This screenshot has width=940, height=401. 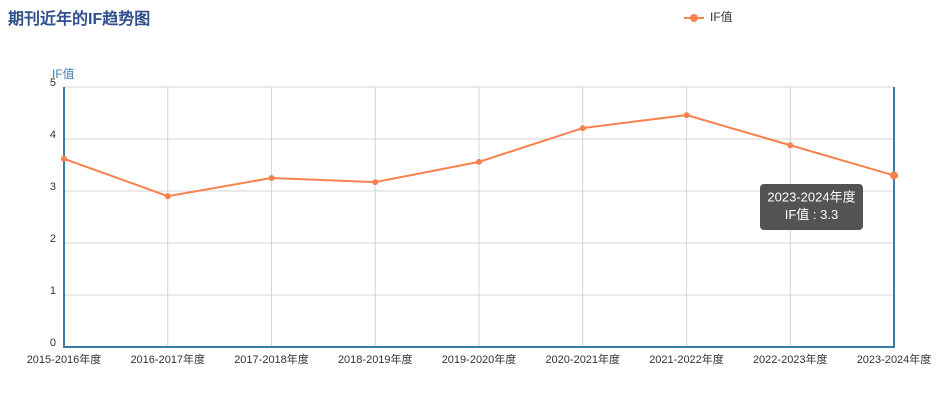 I want to click on y-tick-label: 1, so click(x=53, y=291).